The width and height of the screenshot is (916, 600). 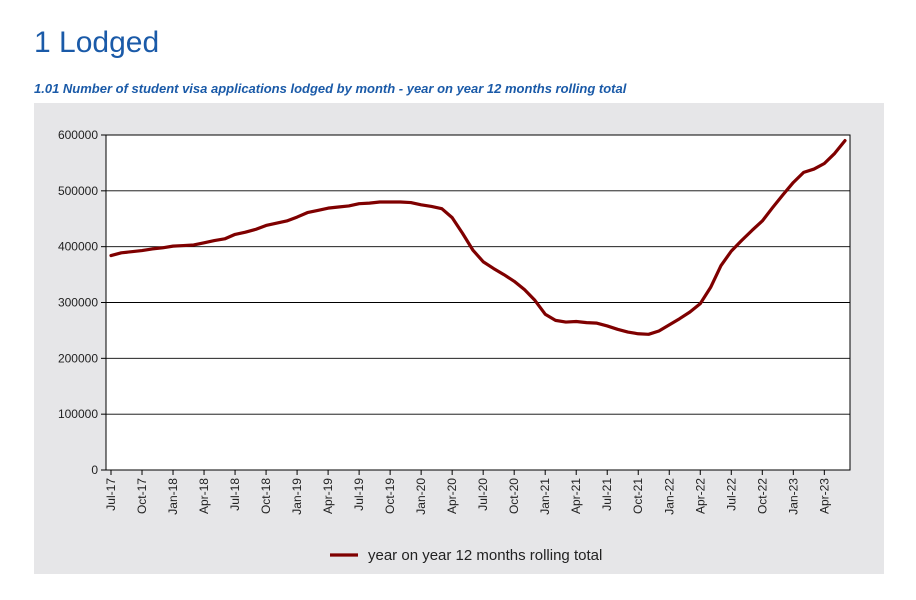 I want to click on y-axis-ticks: 0 100000 200000 300000 400000 500000 600000, so click(x=82, y=302).